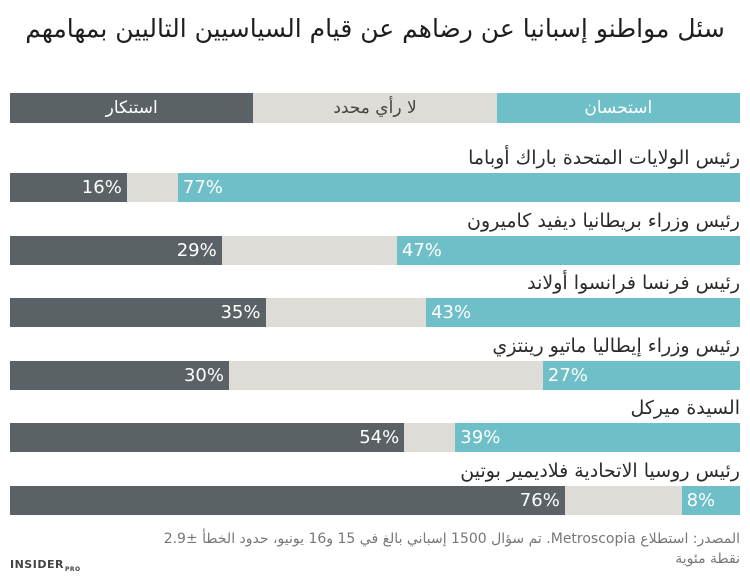  I want to click on legend-no-opinion: لا رأي محدد, so click(375, 108).